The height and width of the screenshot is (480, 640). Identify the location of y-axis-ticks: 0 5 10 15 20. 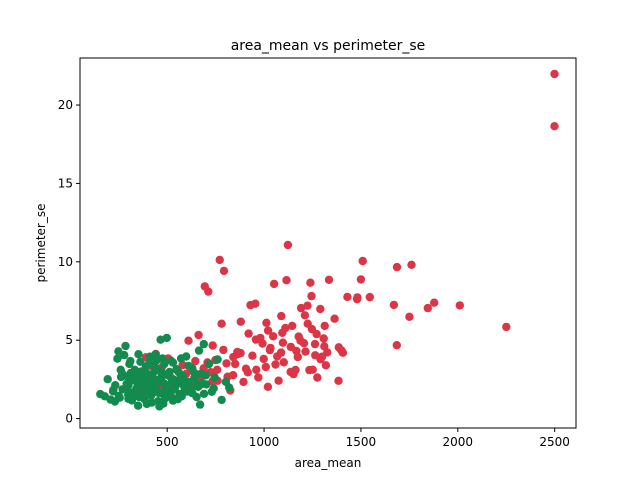
(69, 262).